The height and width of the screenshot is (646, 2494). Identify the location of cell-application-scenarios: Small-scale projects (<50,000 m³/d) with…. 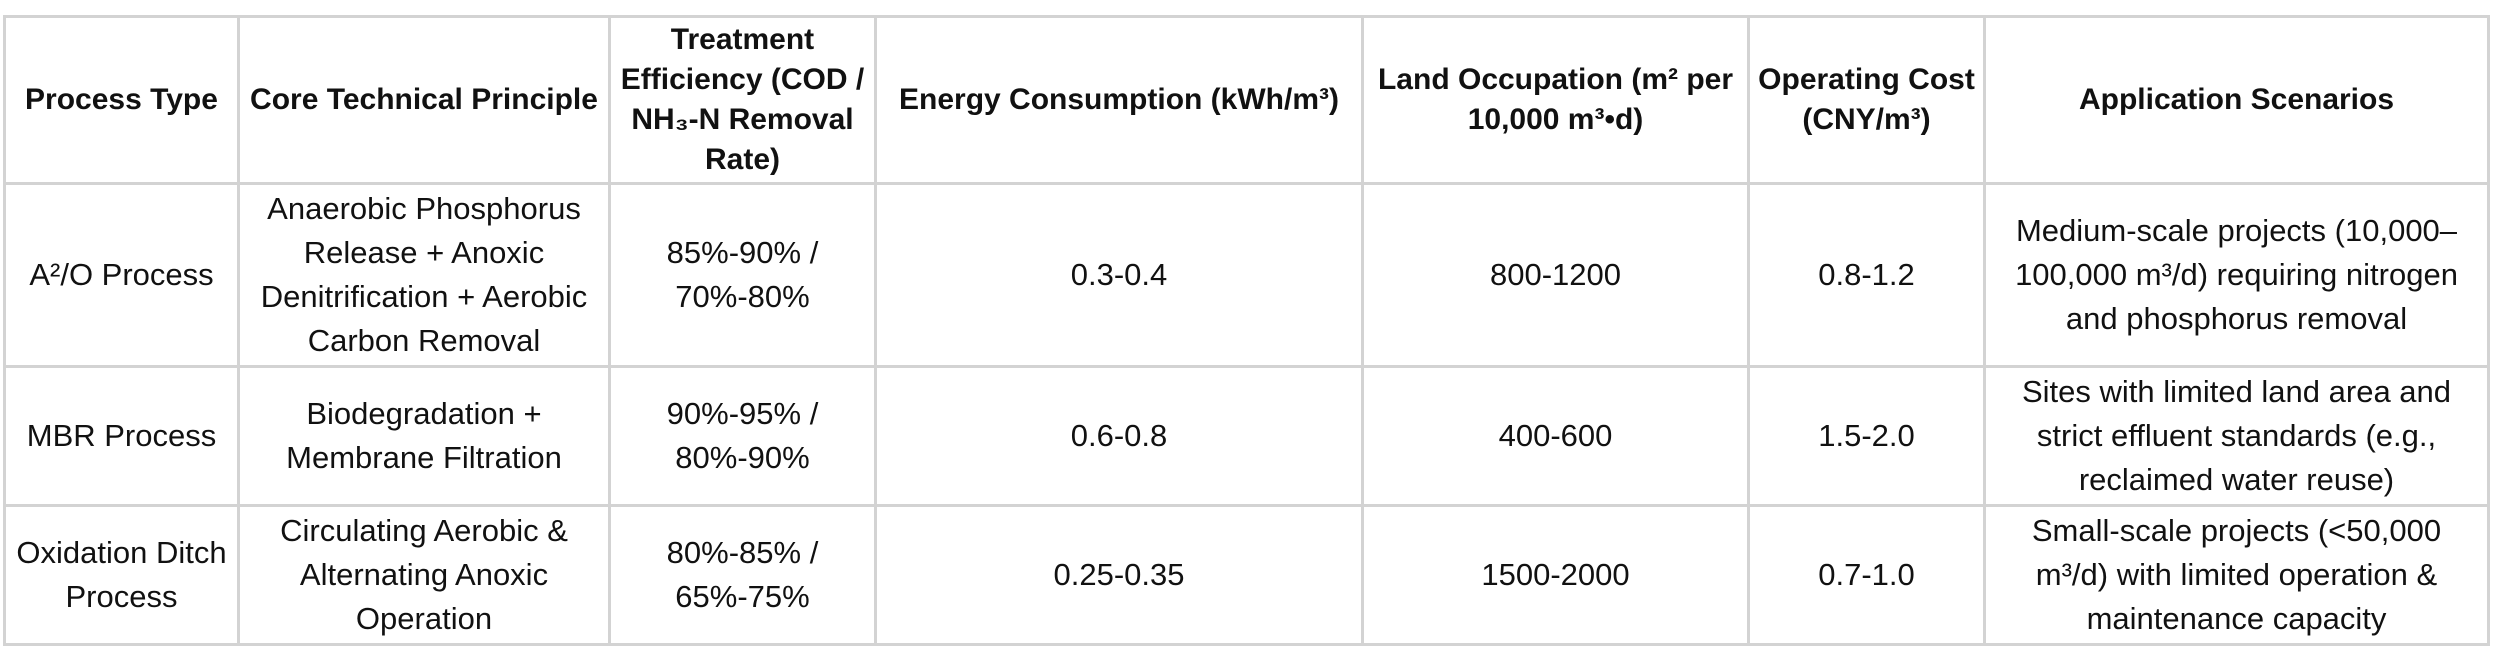
(2236, 575).